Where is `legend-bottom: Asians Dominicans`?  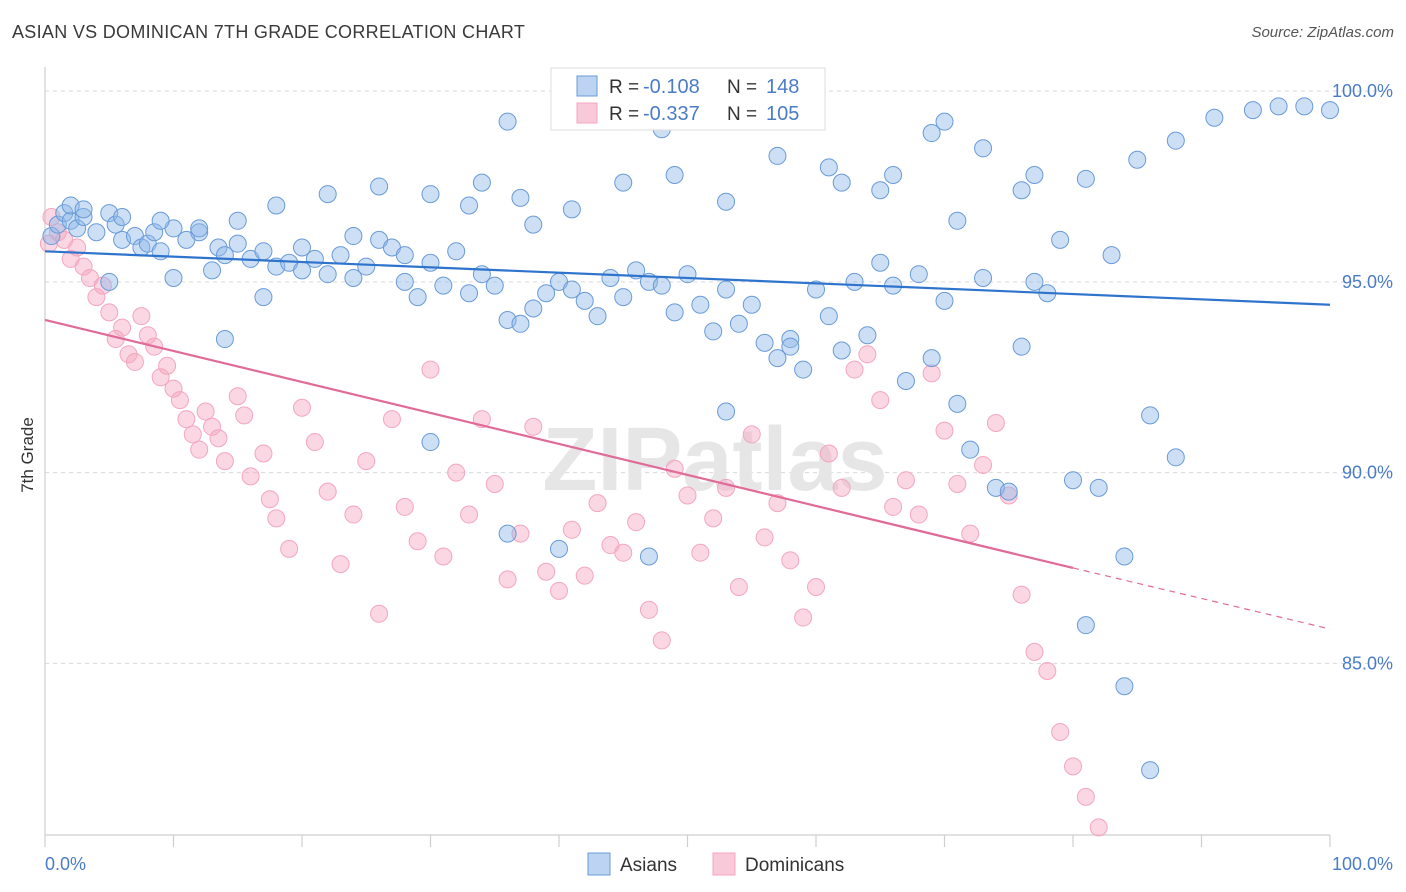
legend-bottom: Asians Dominicans is located at coordinates (715, 864).